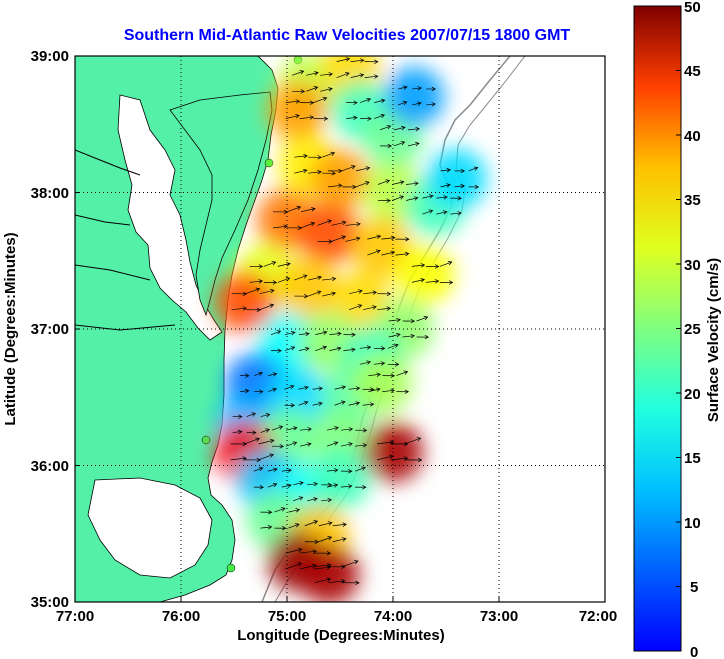 This screenshot has width=724, height=659. I want to click on y-tick-label: 37:00, so click(50, 329).